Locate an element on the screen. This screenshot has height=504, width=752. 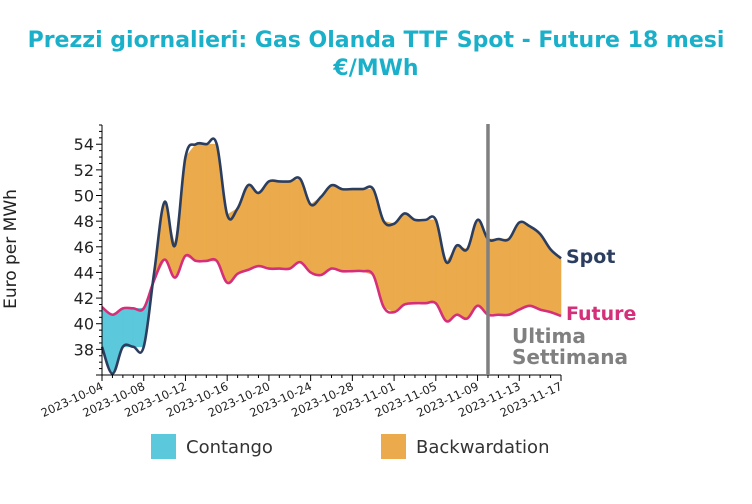
y-tick-label: 48 is located at coordinates (84, 221).